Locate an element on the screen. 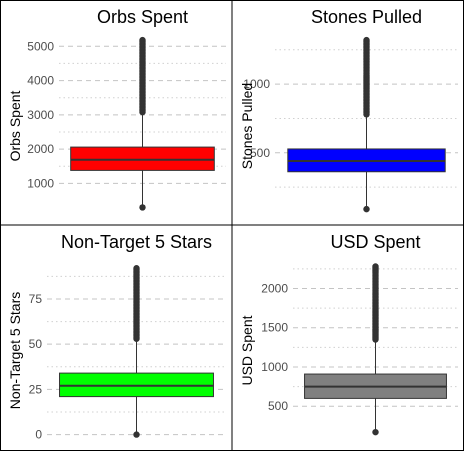 The image size is (464, 451). panel-title: Non-Target 5 Stars is located at coordinates (136, 242).